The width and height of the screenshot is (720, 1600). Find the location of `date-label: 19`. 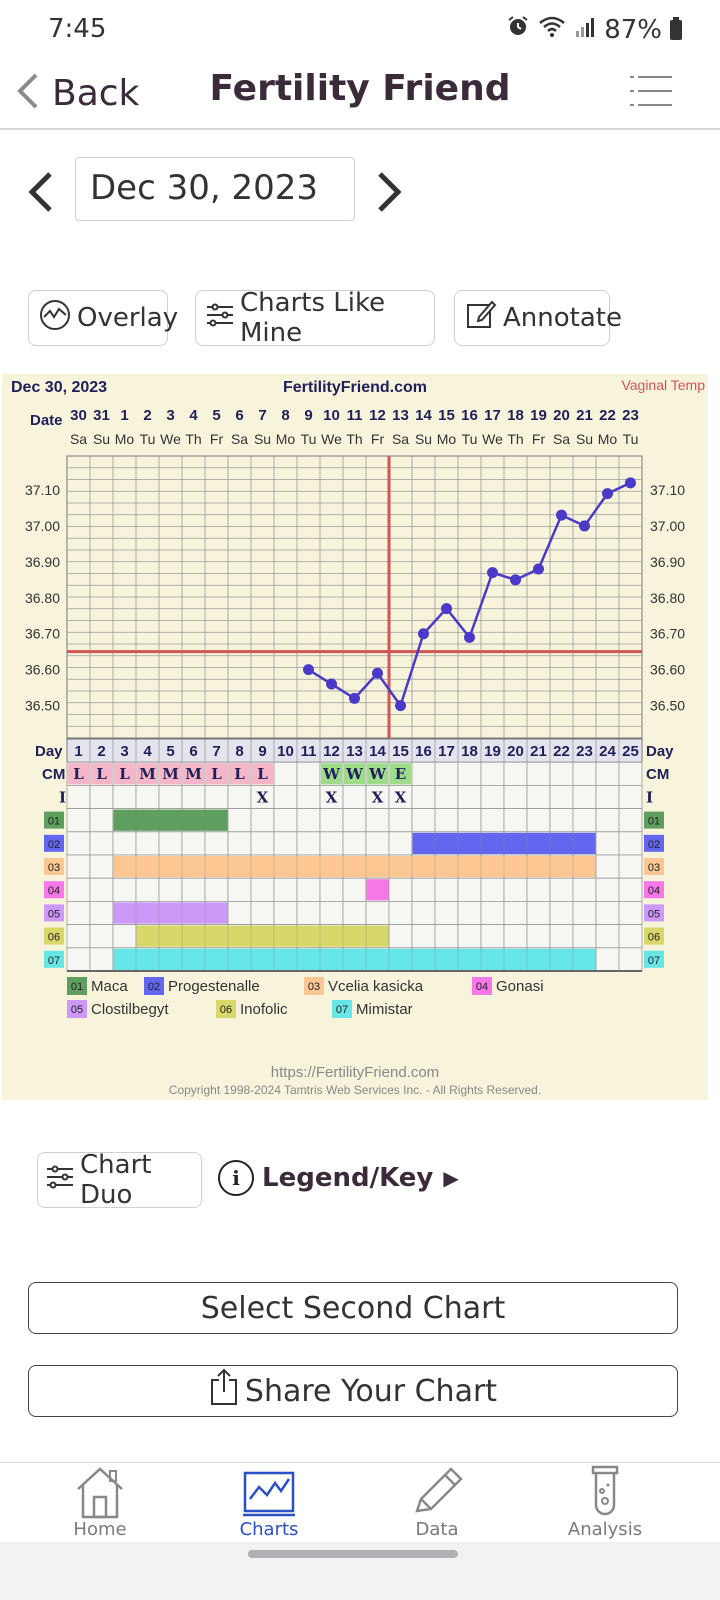

date-label: 19 is located at coordinates (538, 415).